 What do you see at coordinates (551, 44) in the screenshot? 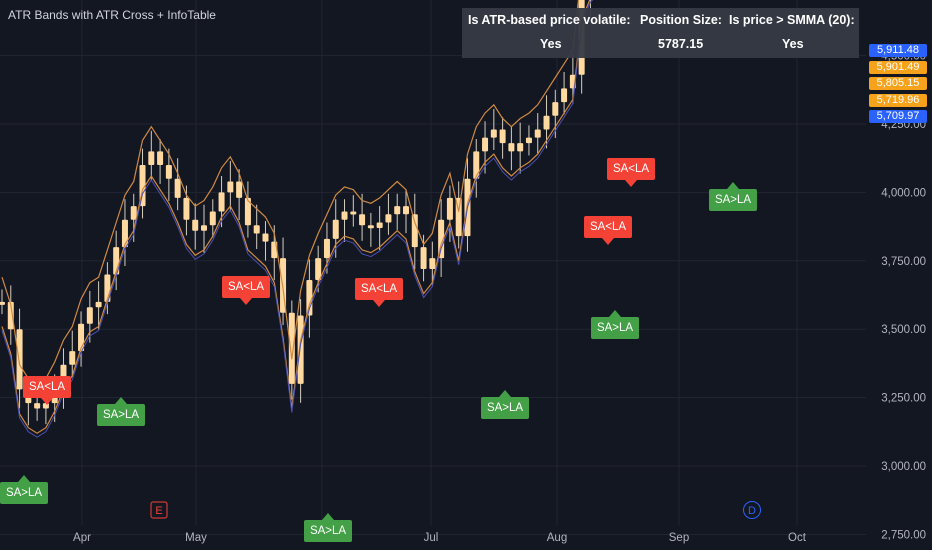
I see `info-value-volatile: Yes` at bounding box center [551, 44].